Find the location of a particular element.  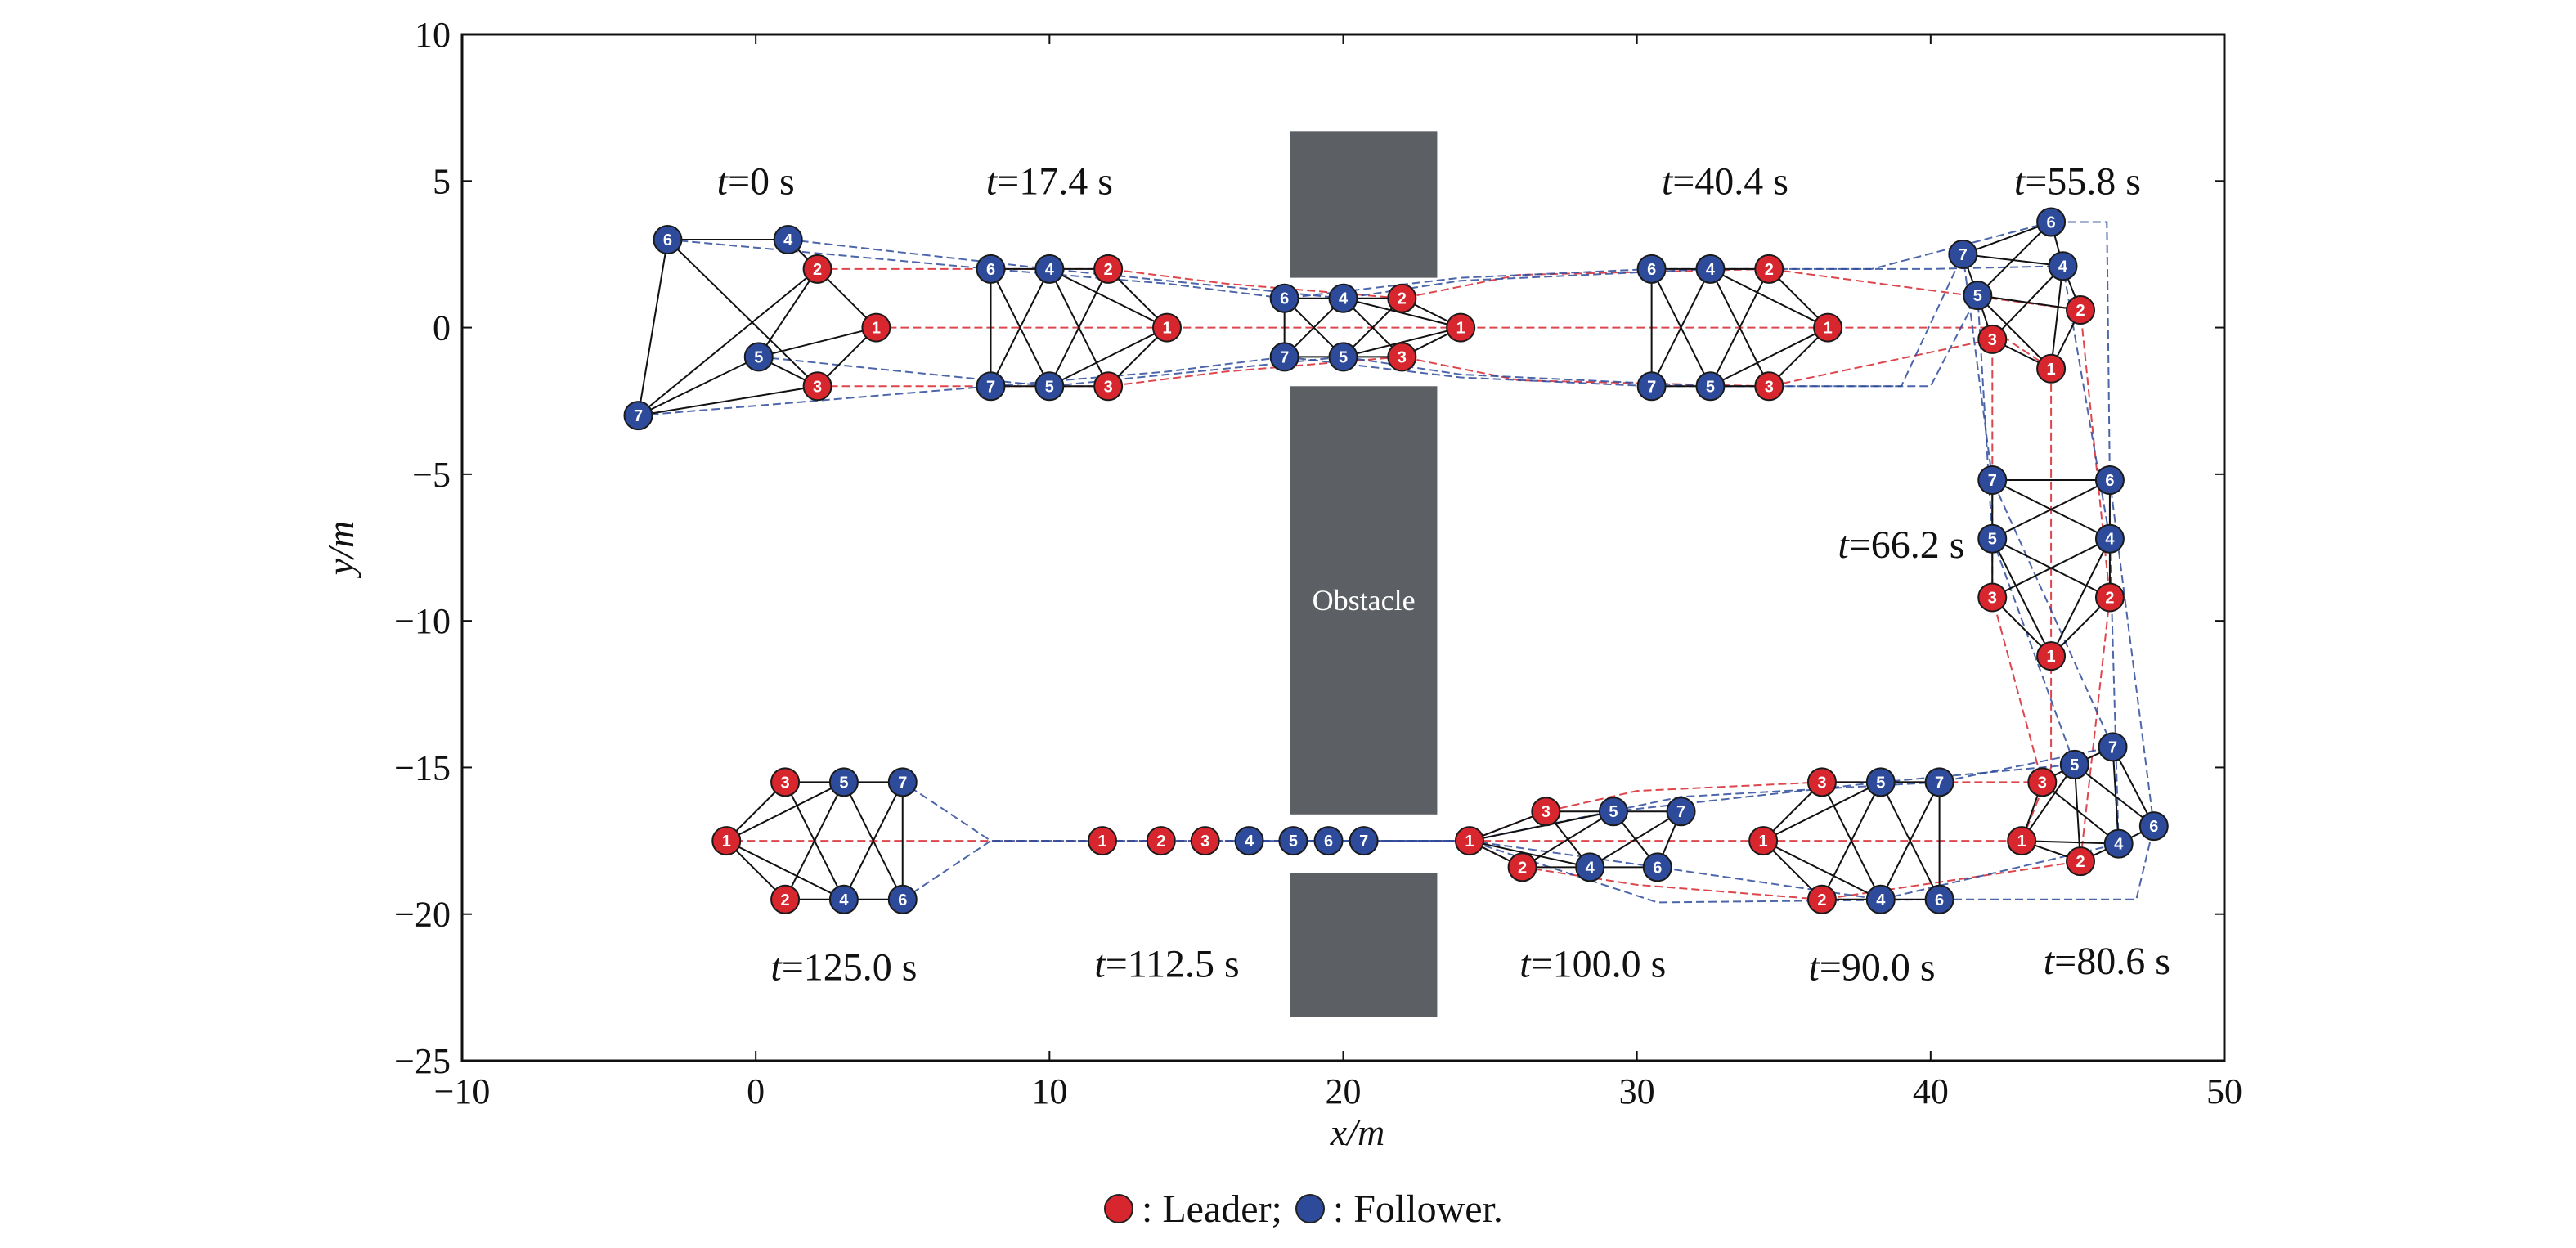

time-value: =55.8 s is located at coordinates (2083, 181).